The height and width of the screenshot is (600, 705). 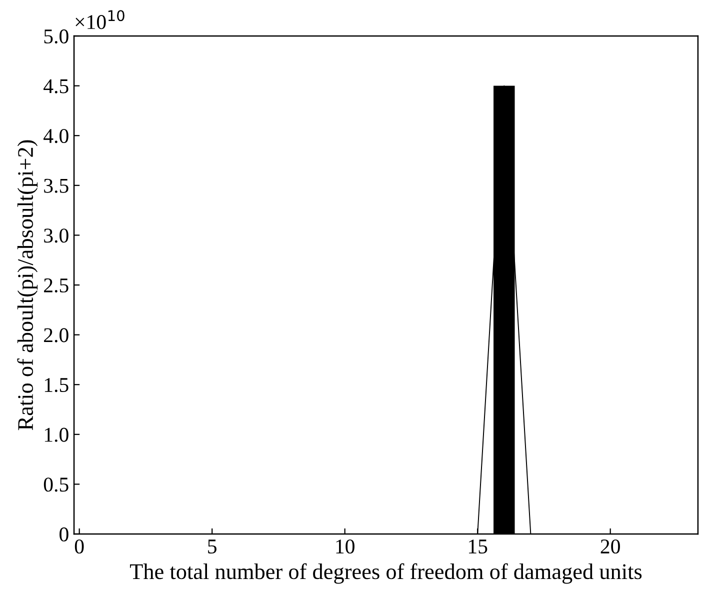 I want to click on y-tick-label: 0.5, so click(x=56, y=485).